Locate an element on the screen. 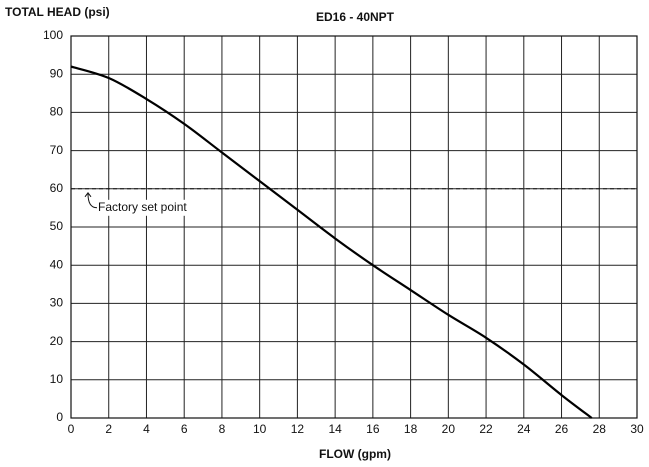 Image resolution: width=649 pixels, height=467 pixels. x-tick-label: 12 is located at coordinates (298, 429).